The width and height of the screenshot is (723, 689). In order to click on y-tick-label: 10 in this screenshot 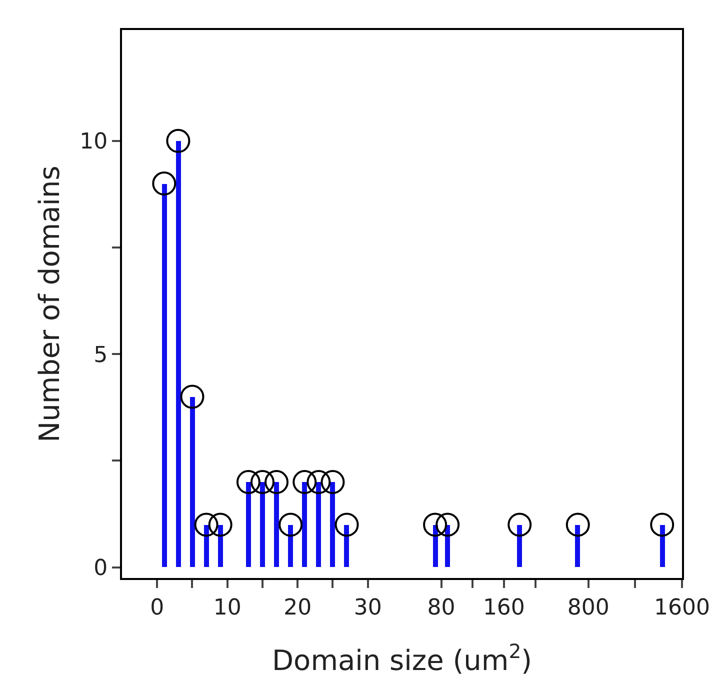, I will do `click(94, 142)`.